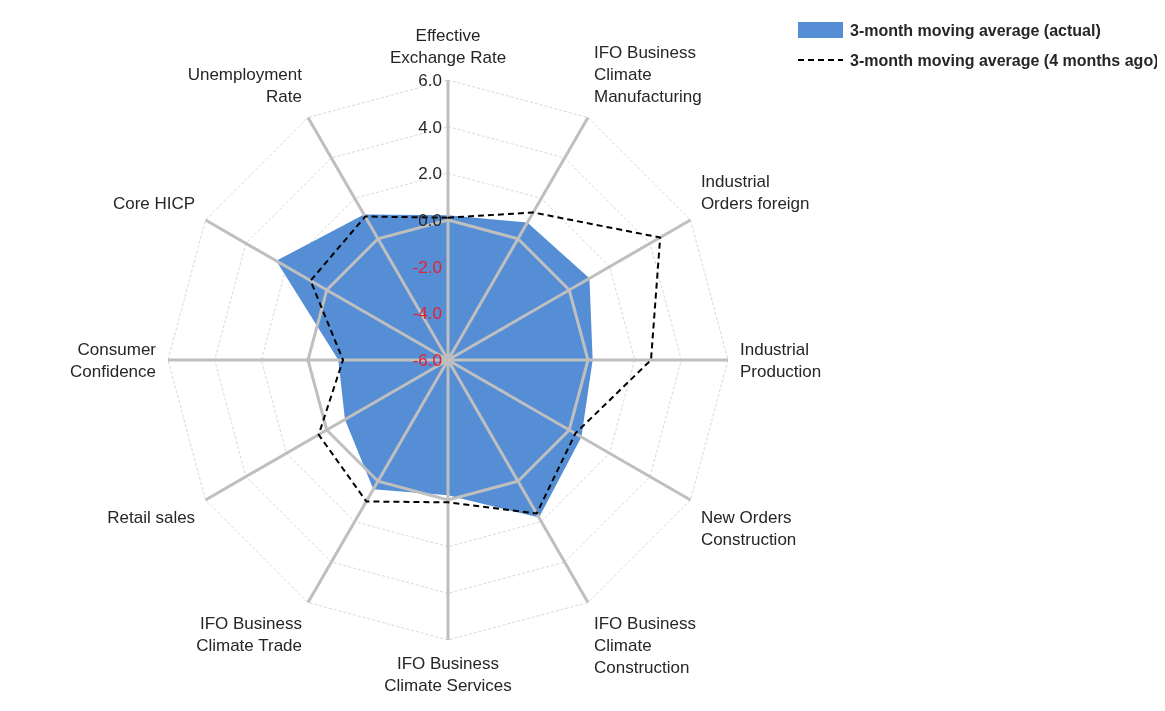 This screenshot has height=711, width=1165. I want to click on spoke-label: New Orders Construction, so click(748, 528).